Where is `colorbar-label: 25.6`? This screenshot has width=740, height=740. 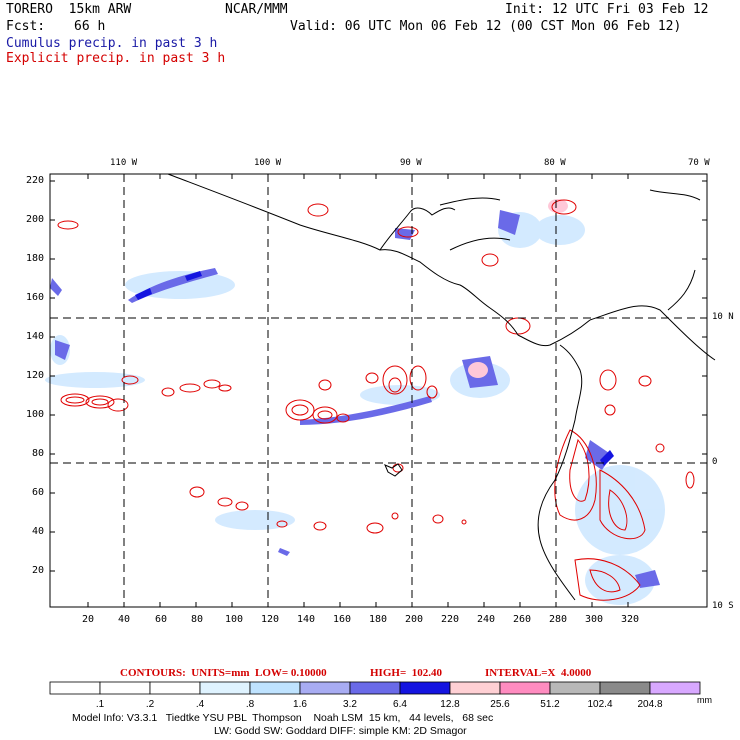
colorbar-label: 25.6 is located at coordinates (500, 704).